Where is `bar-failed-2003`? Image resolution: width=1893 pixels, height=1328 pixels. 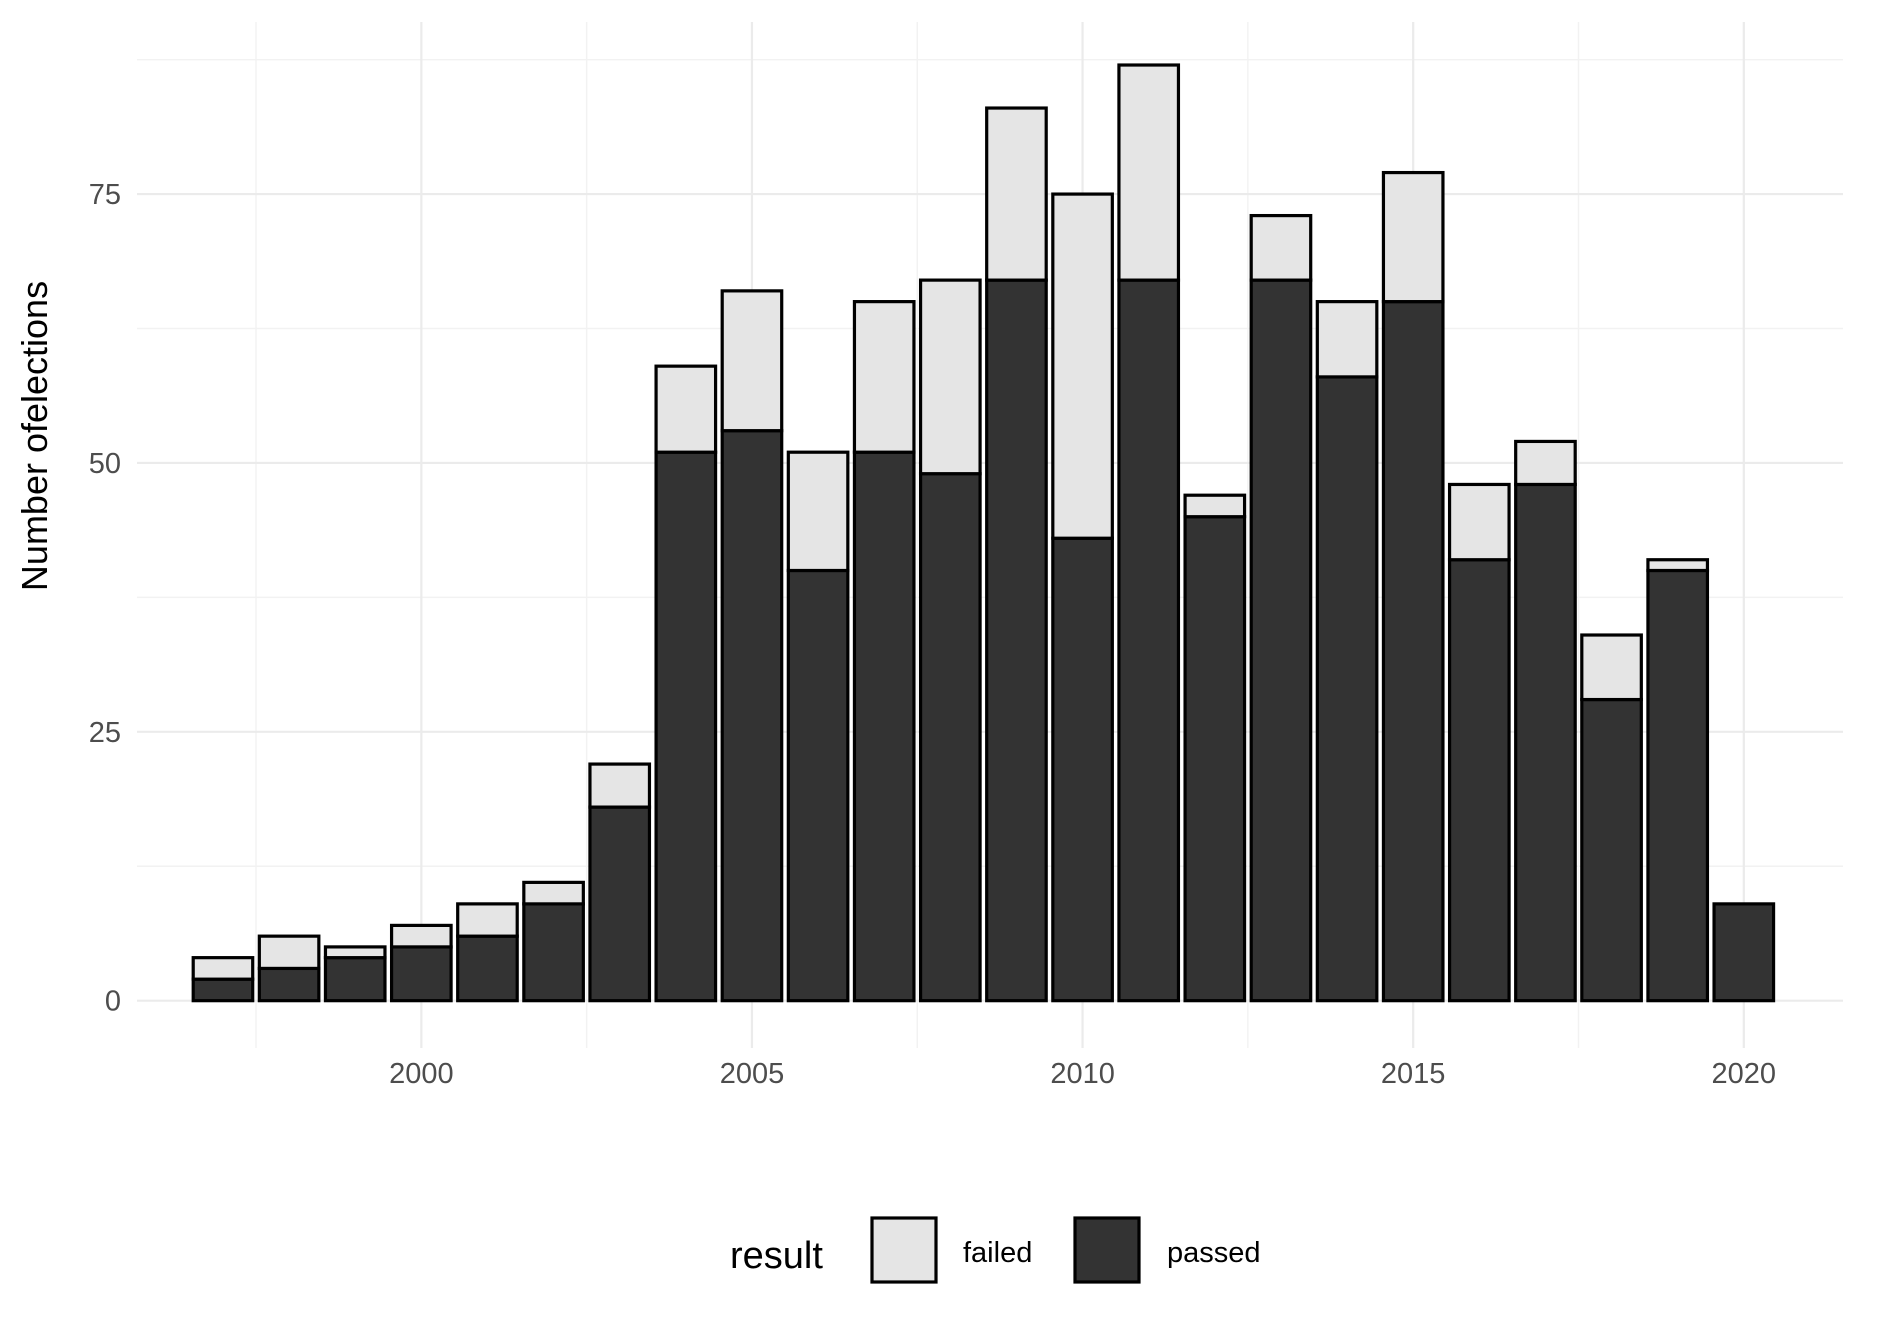
bar-failed-2003 is located at coordinates (620, 785).